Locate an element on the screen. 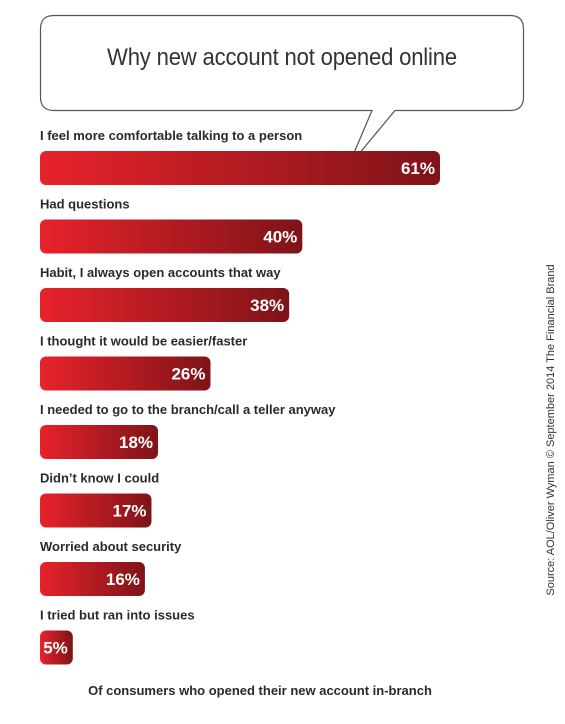 This screenshot has width=565, height=724. value-label: 26% is located at coordinates (188, 374).